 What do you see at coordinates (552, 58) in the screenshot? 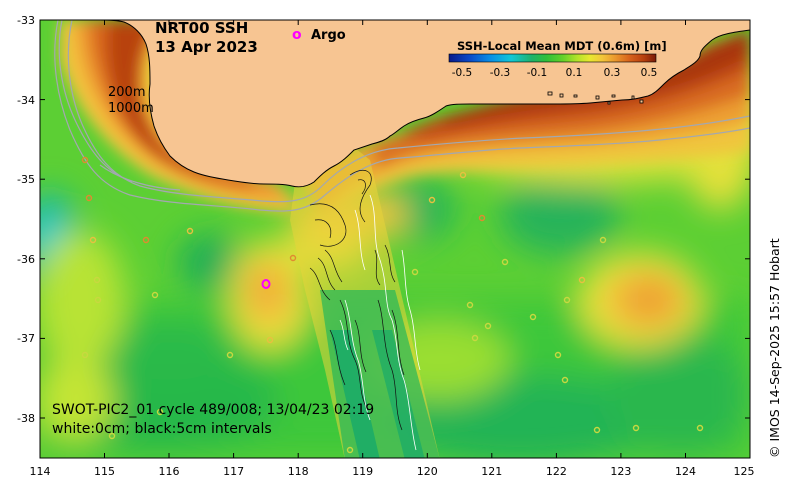
I see `colorbar-ramp` at bounding box center [552, 58].